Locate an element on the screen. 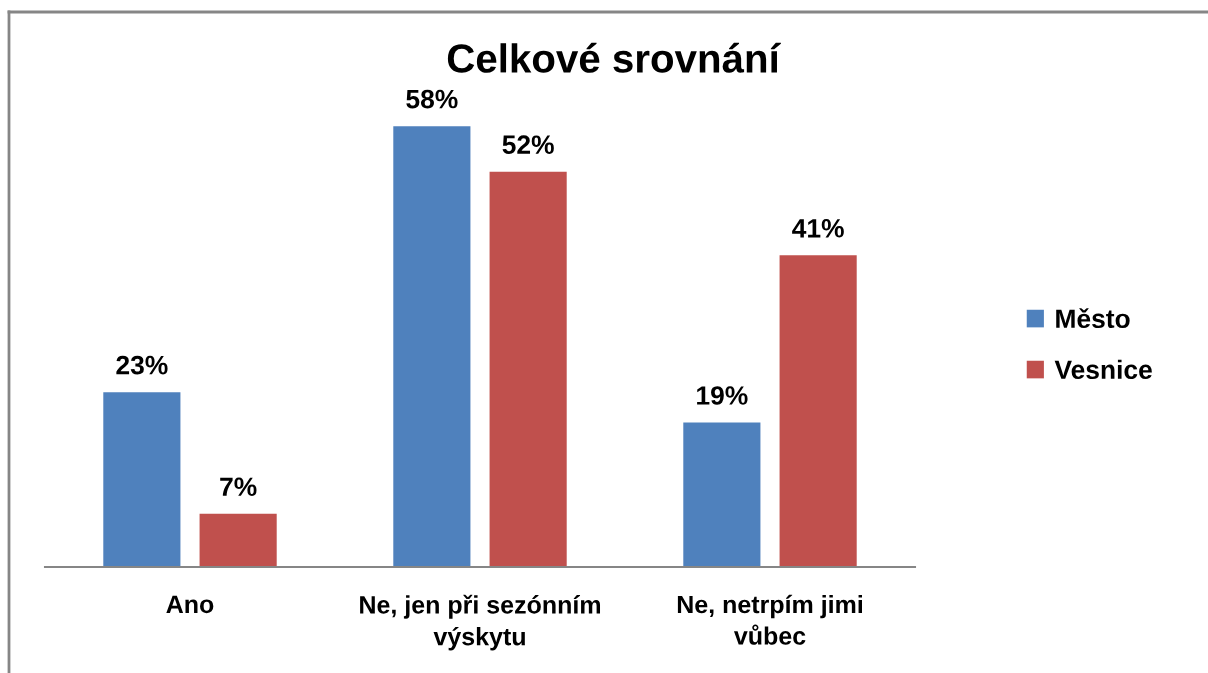 Image resolution: width=1208 pixels, height=673 pixels. data-label: 52% is located at coordinates (528, 145).